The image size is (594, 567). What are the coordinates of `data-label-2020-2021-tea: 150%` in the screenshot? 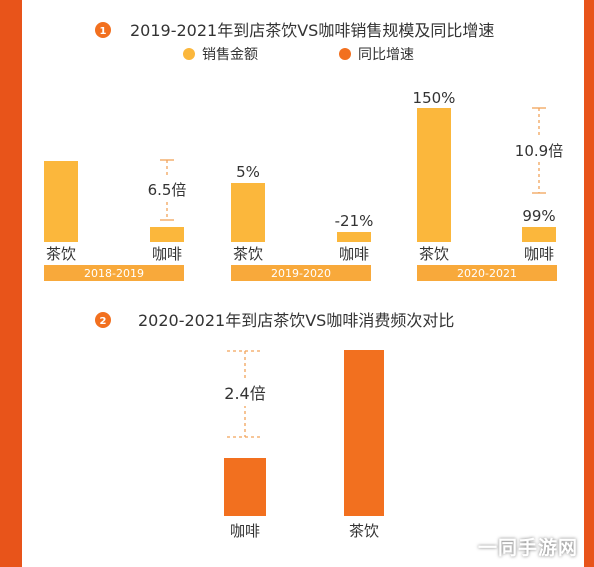 It's located at (434, 98).